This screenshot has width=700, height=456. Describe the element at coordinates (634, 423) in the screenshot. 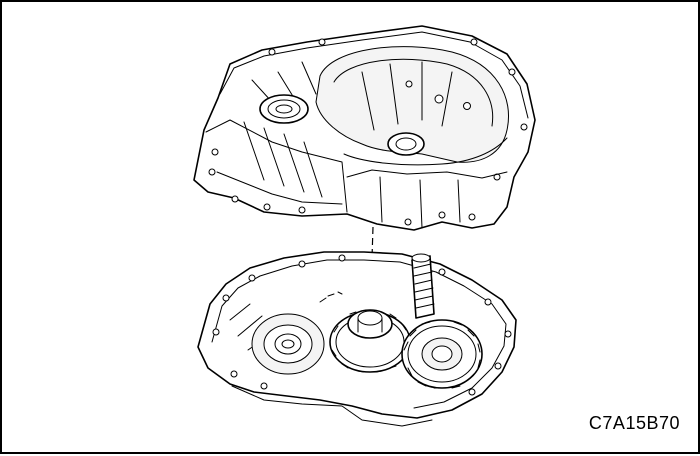

I see `figure-reference-code: C7A15B70` at that location.